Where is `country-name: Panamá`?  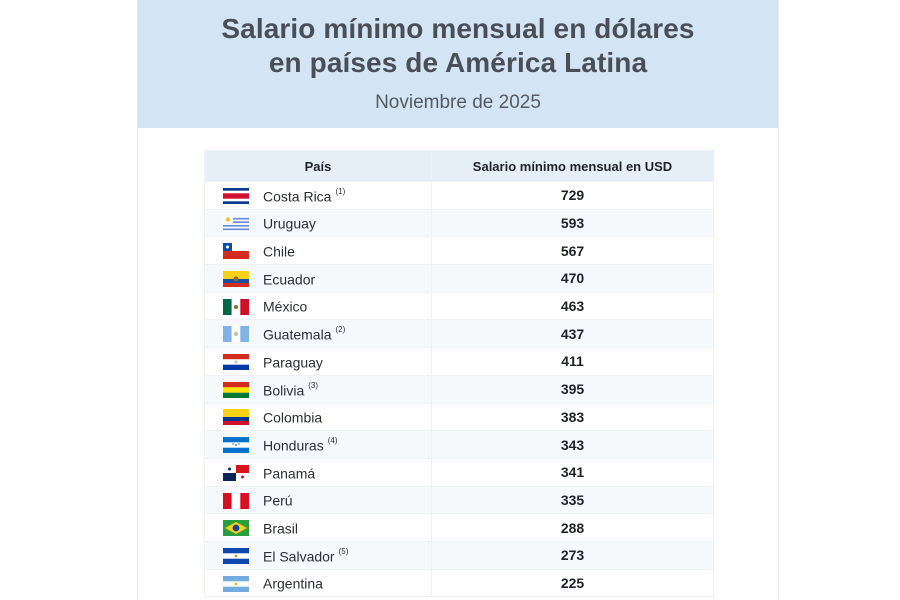
country-name: Panamá is located at coordinates (289, 472).